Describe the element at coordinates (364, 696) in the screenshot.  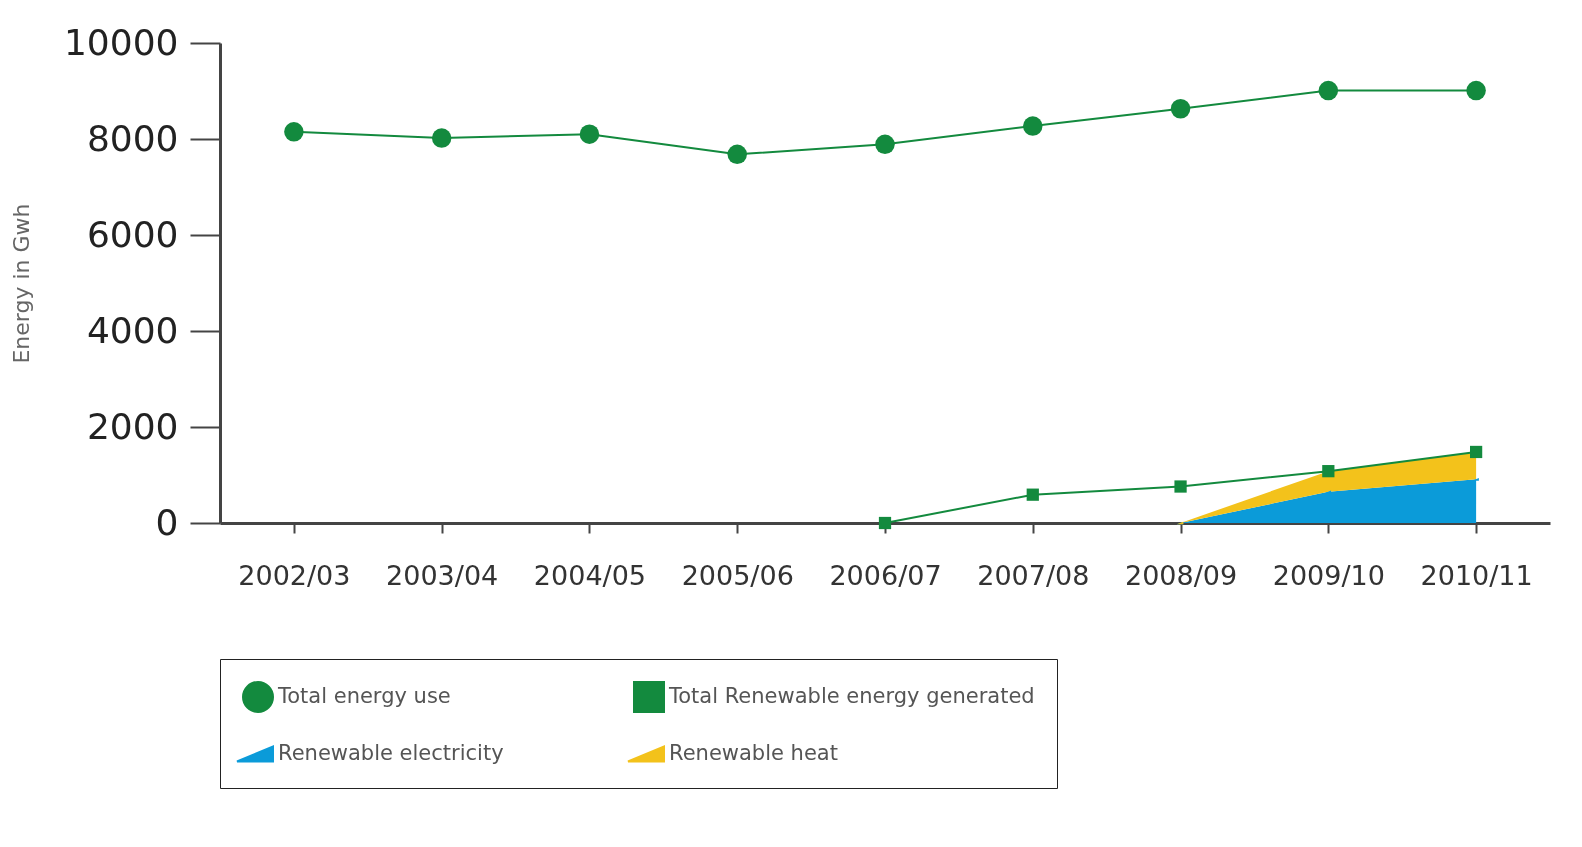
I see `legend-label: Total energy use` at that location.